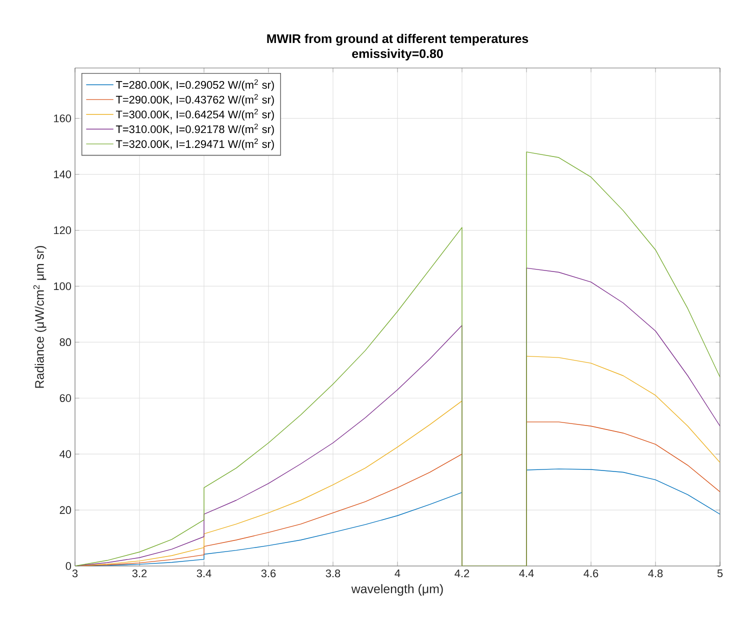  I want to click on legend-label: T=290.00K, I=0.43762 W/(m$^{2}$ sr), so click(195, 100).